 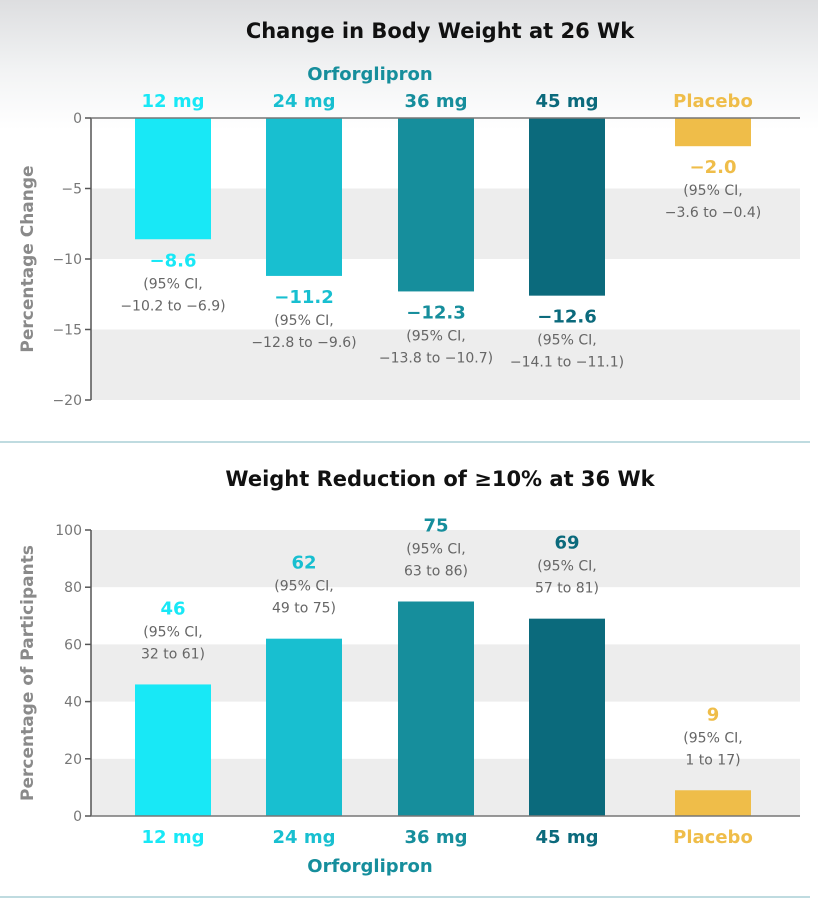 What do you see at coordinates (405, 897) in the screenshot?
I see `panel-divider-bottom` at bounding box center [405, 897].